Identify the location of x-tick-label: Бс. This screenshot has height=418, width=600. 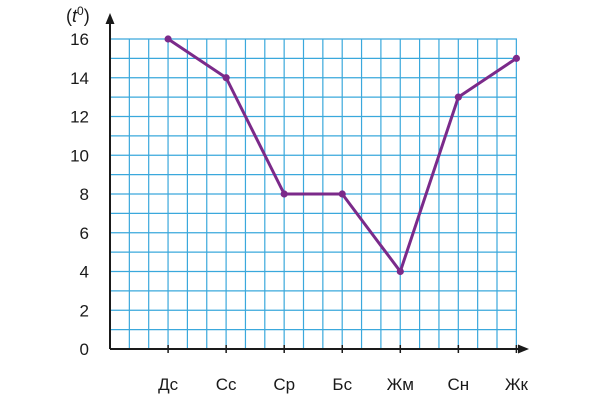
(342, 384).